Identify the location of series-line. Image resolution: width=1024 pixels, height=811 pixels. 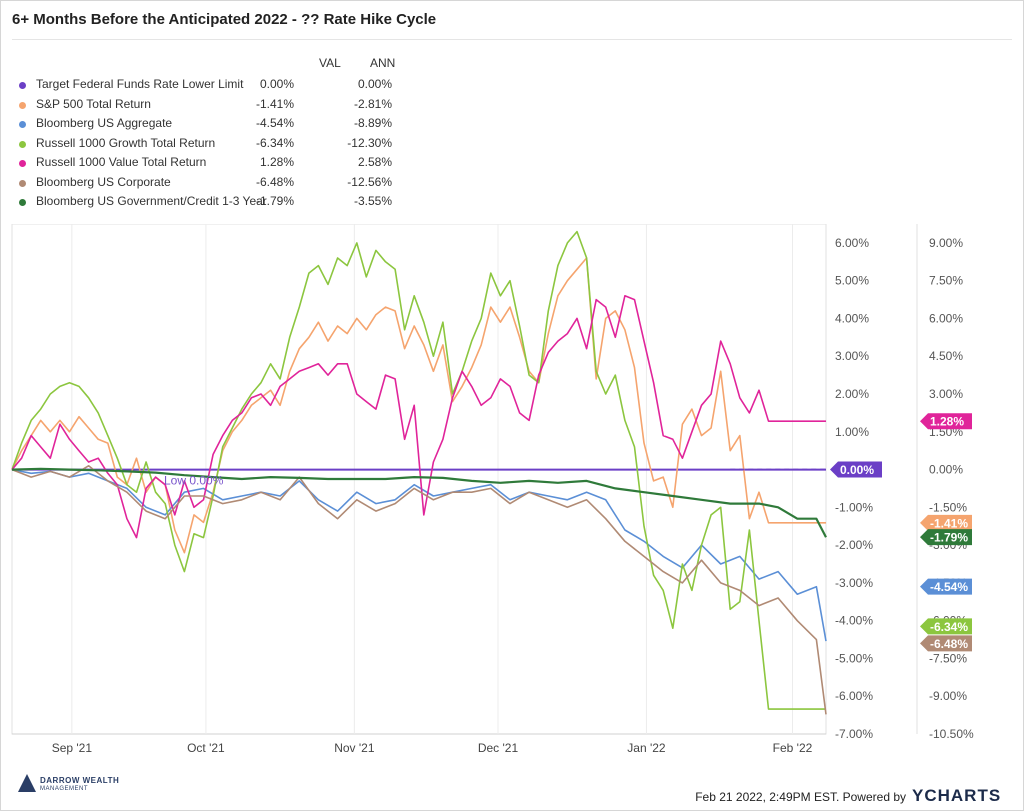
(419, 502).